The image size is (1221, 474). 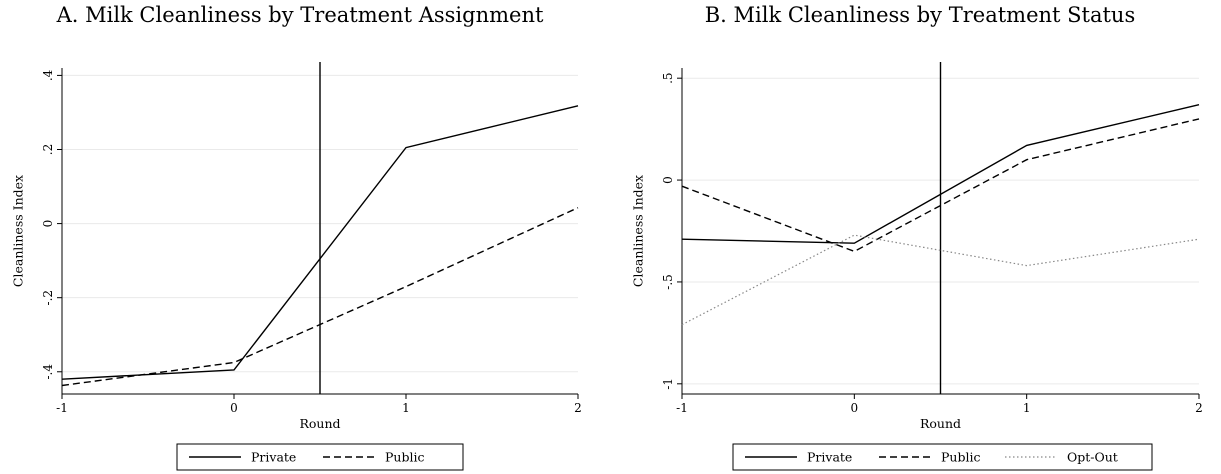 What do you see at coordinates (920, 15) in the screenshot?
I see `chart-title: B. Milk Cleanliness by Treatment Status` at bounding box center [920, 15].